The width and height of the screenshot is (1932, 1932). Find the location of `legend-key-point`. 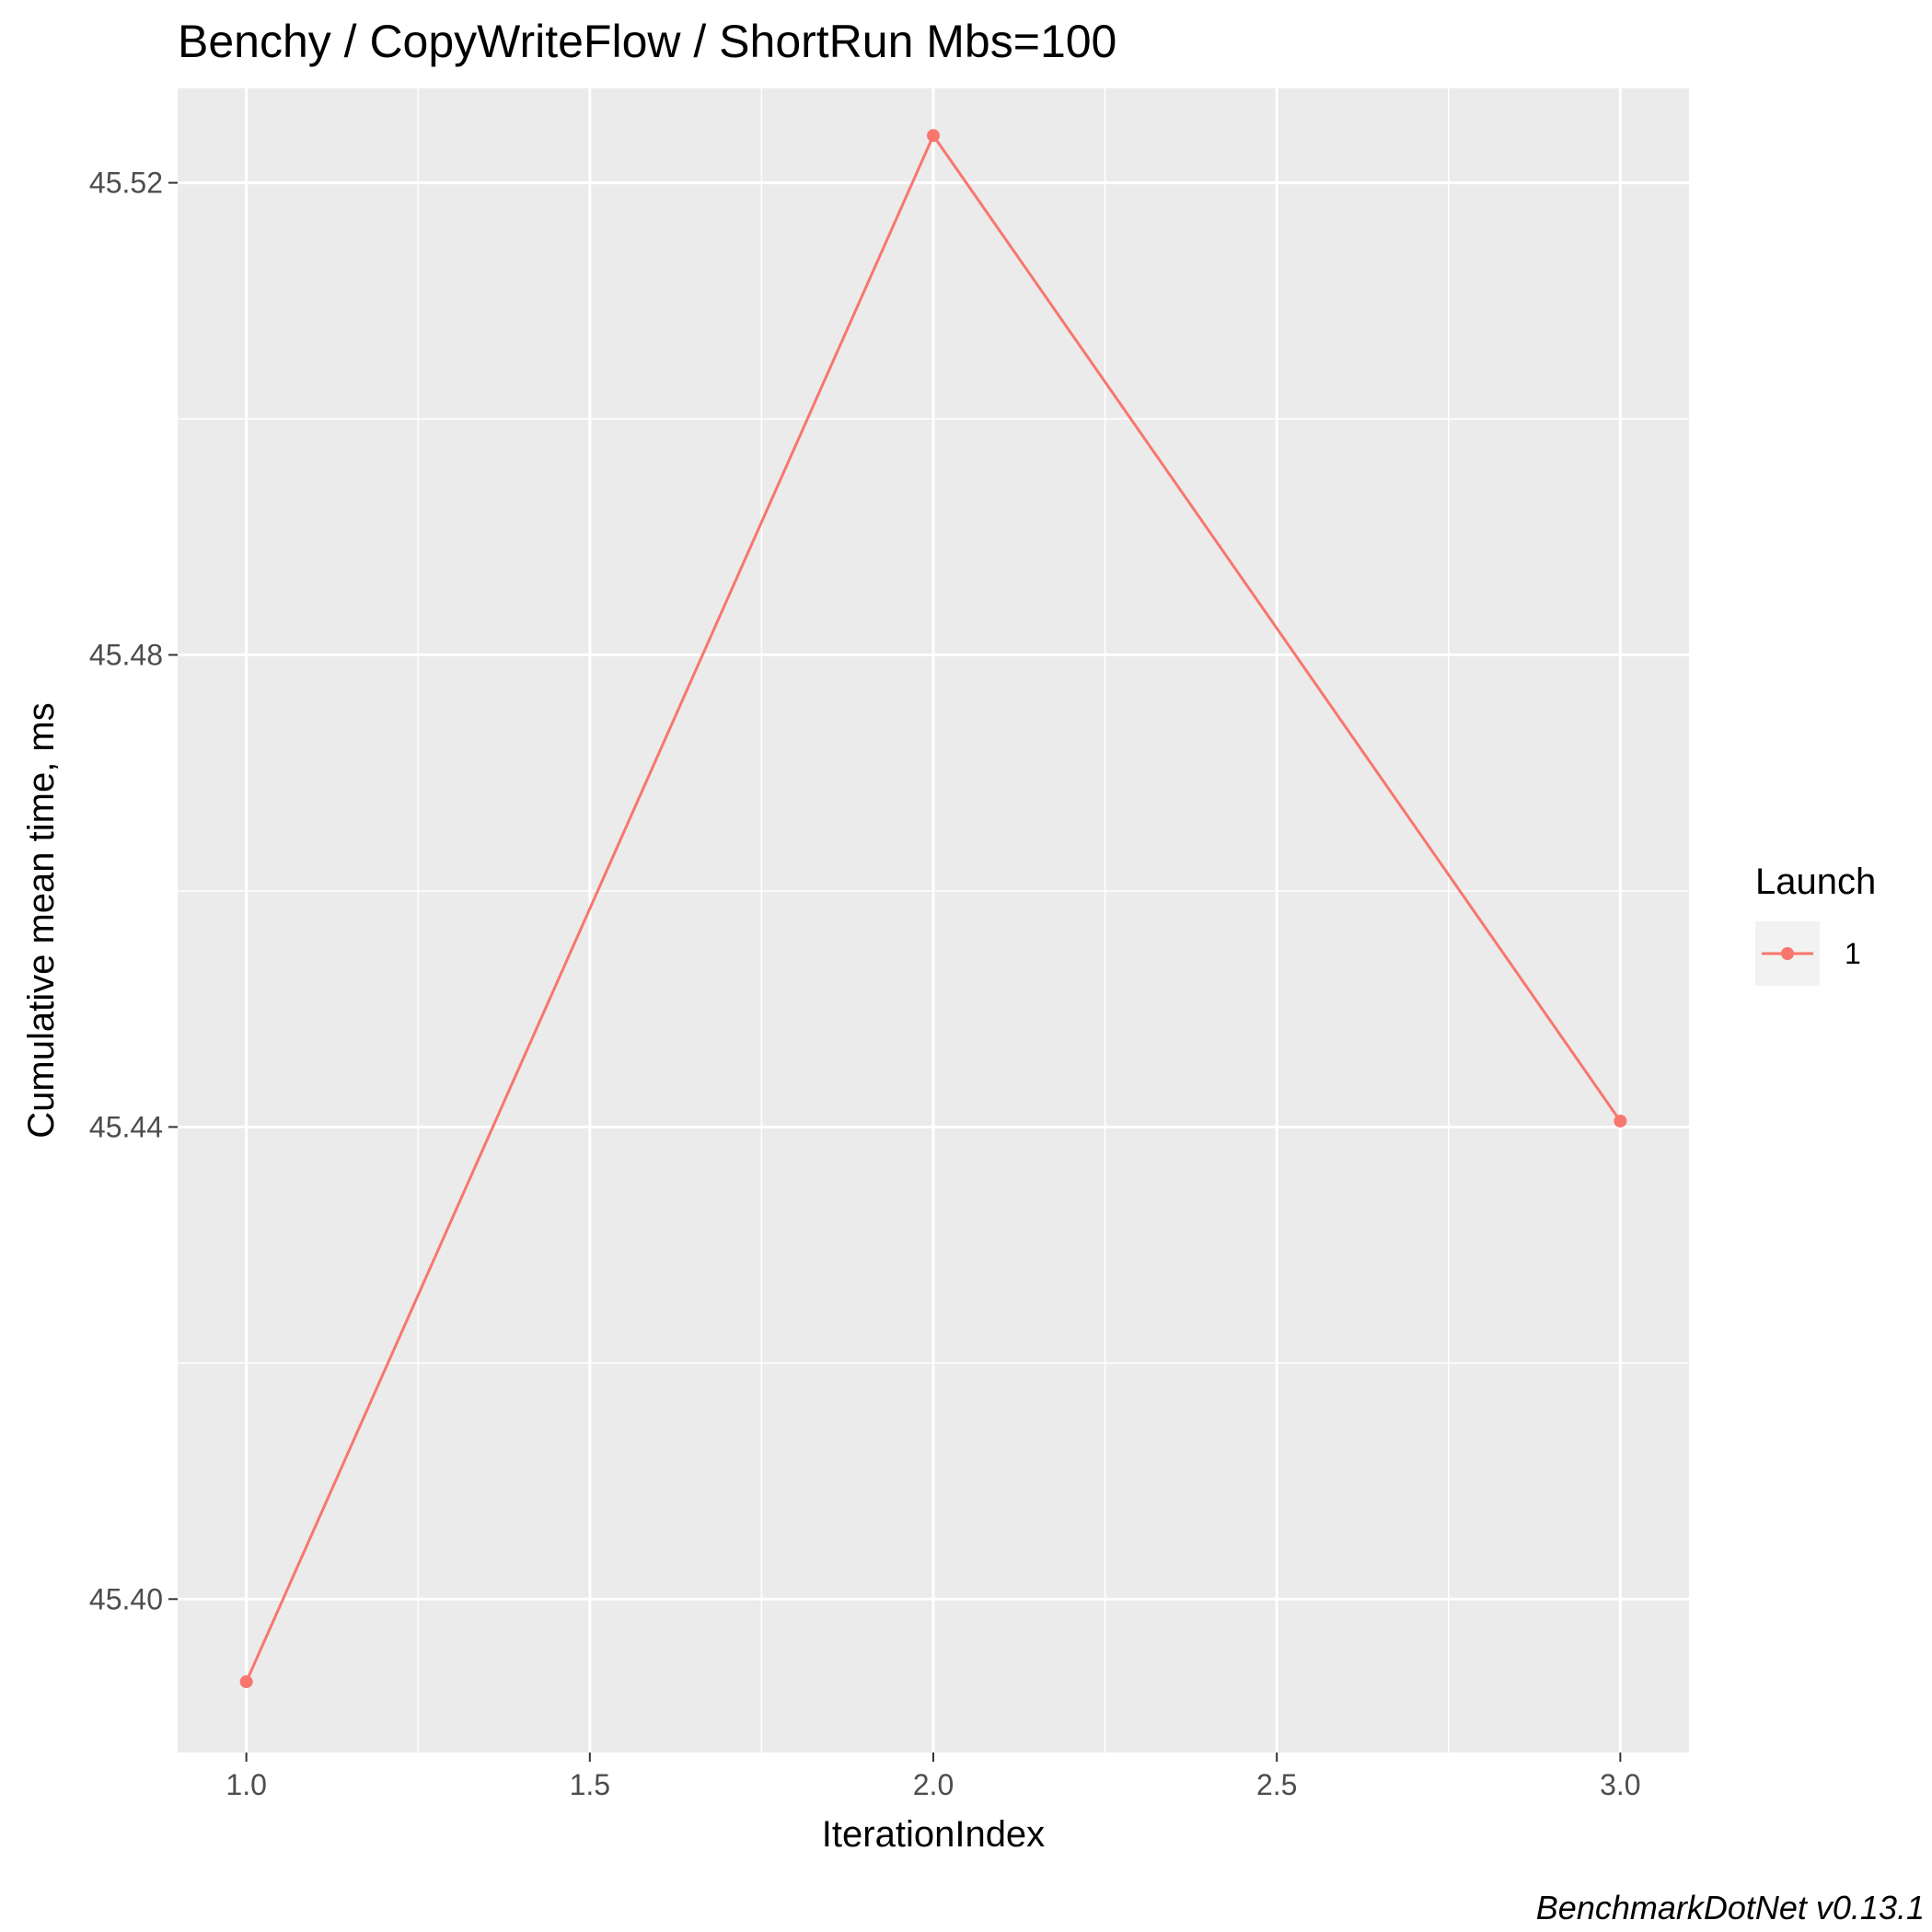

legend-key-point is located at coordinates (1788, 954).